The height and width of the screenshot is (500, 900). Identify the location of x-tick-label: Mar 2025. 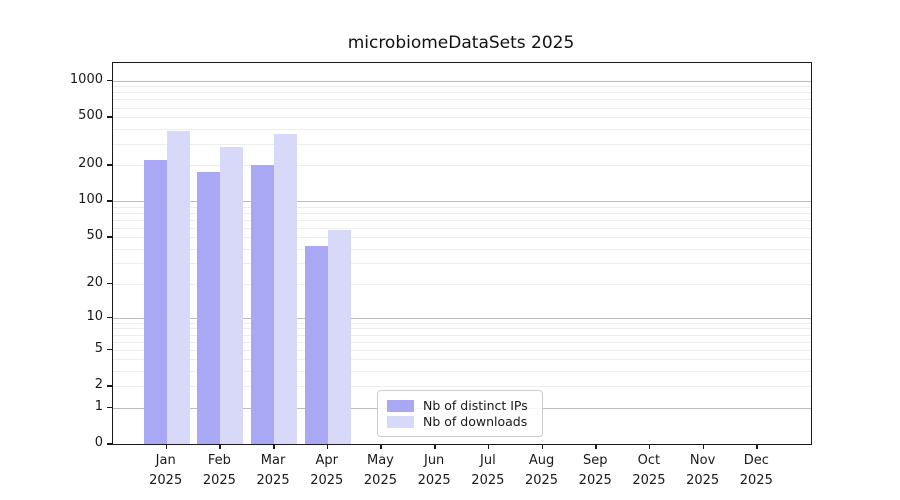
(273, 471).